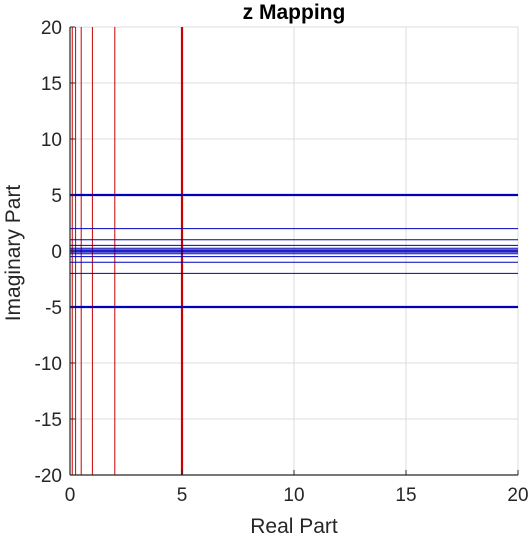  I want to click on x-axis-label: Real Part, so click(294, 526).